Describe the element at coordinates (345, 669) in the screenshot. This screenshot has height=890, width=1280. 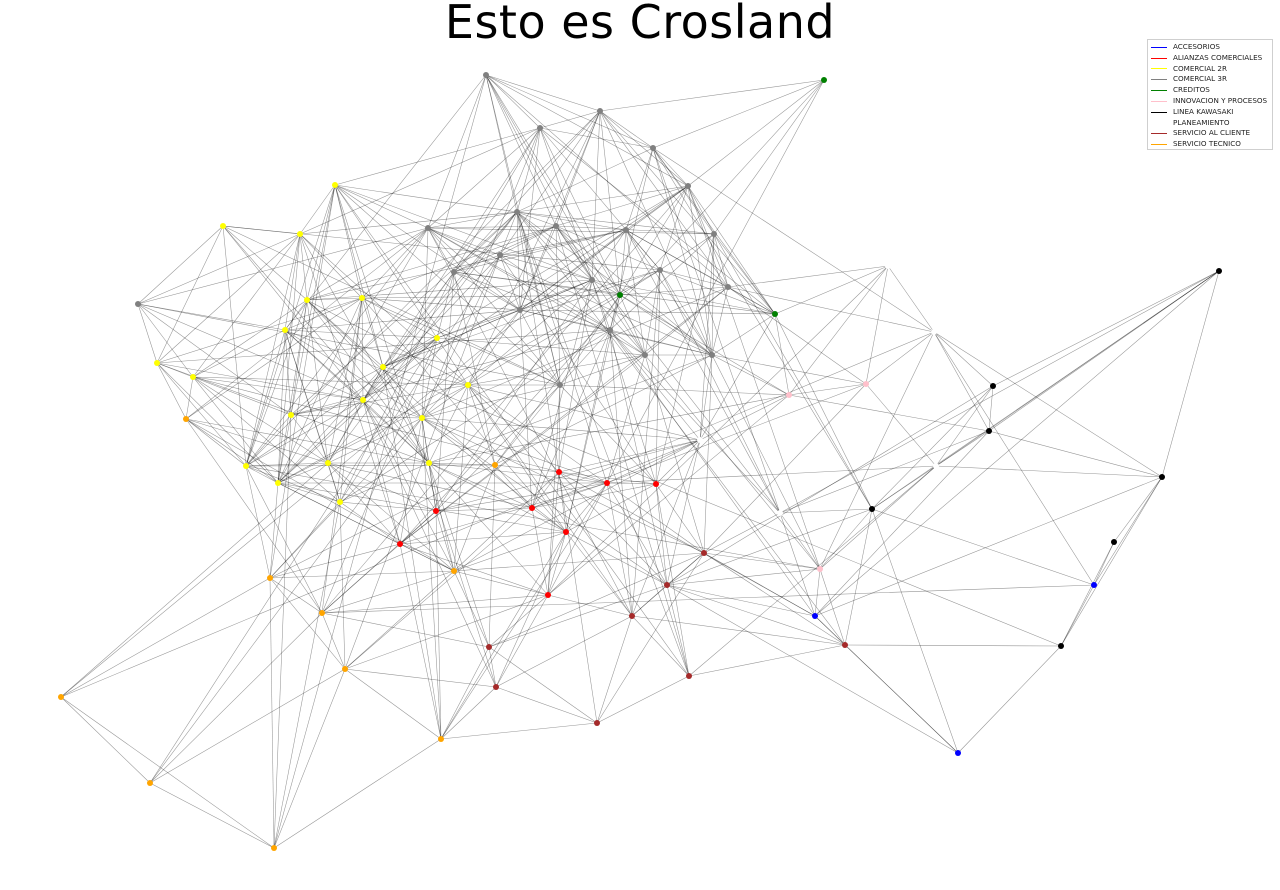
I see `node-servicio-tecnico` at that location.